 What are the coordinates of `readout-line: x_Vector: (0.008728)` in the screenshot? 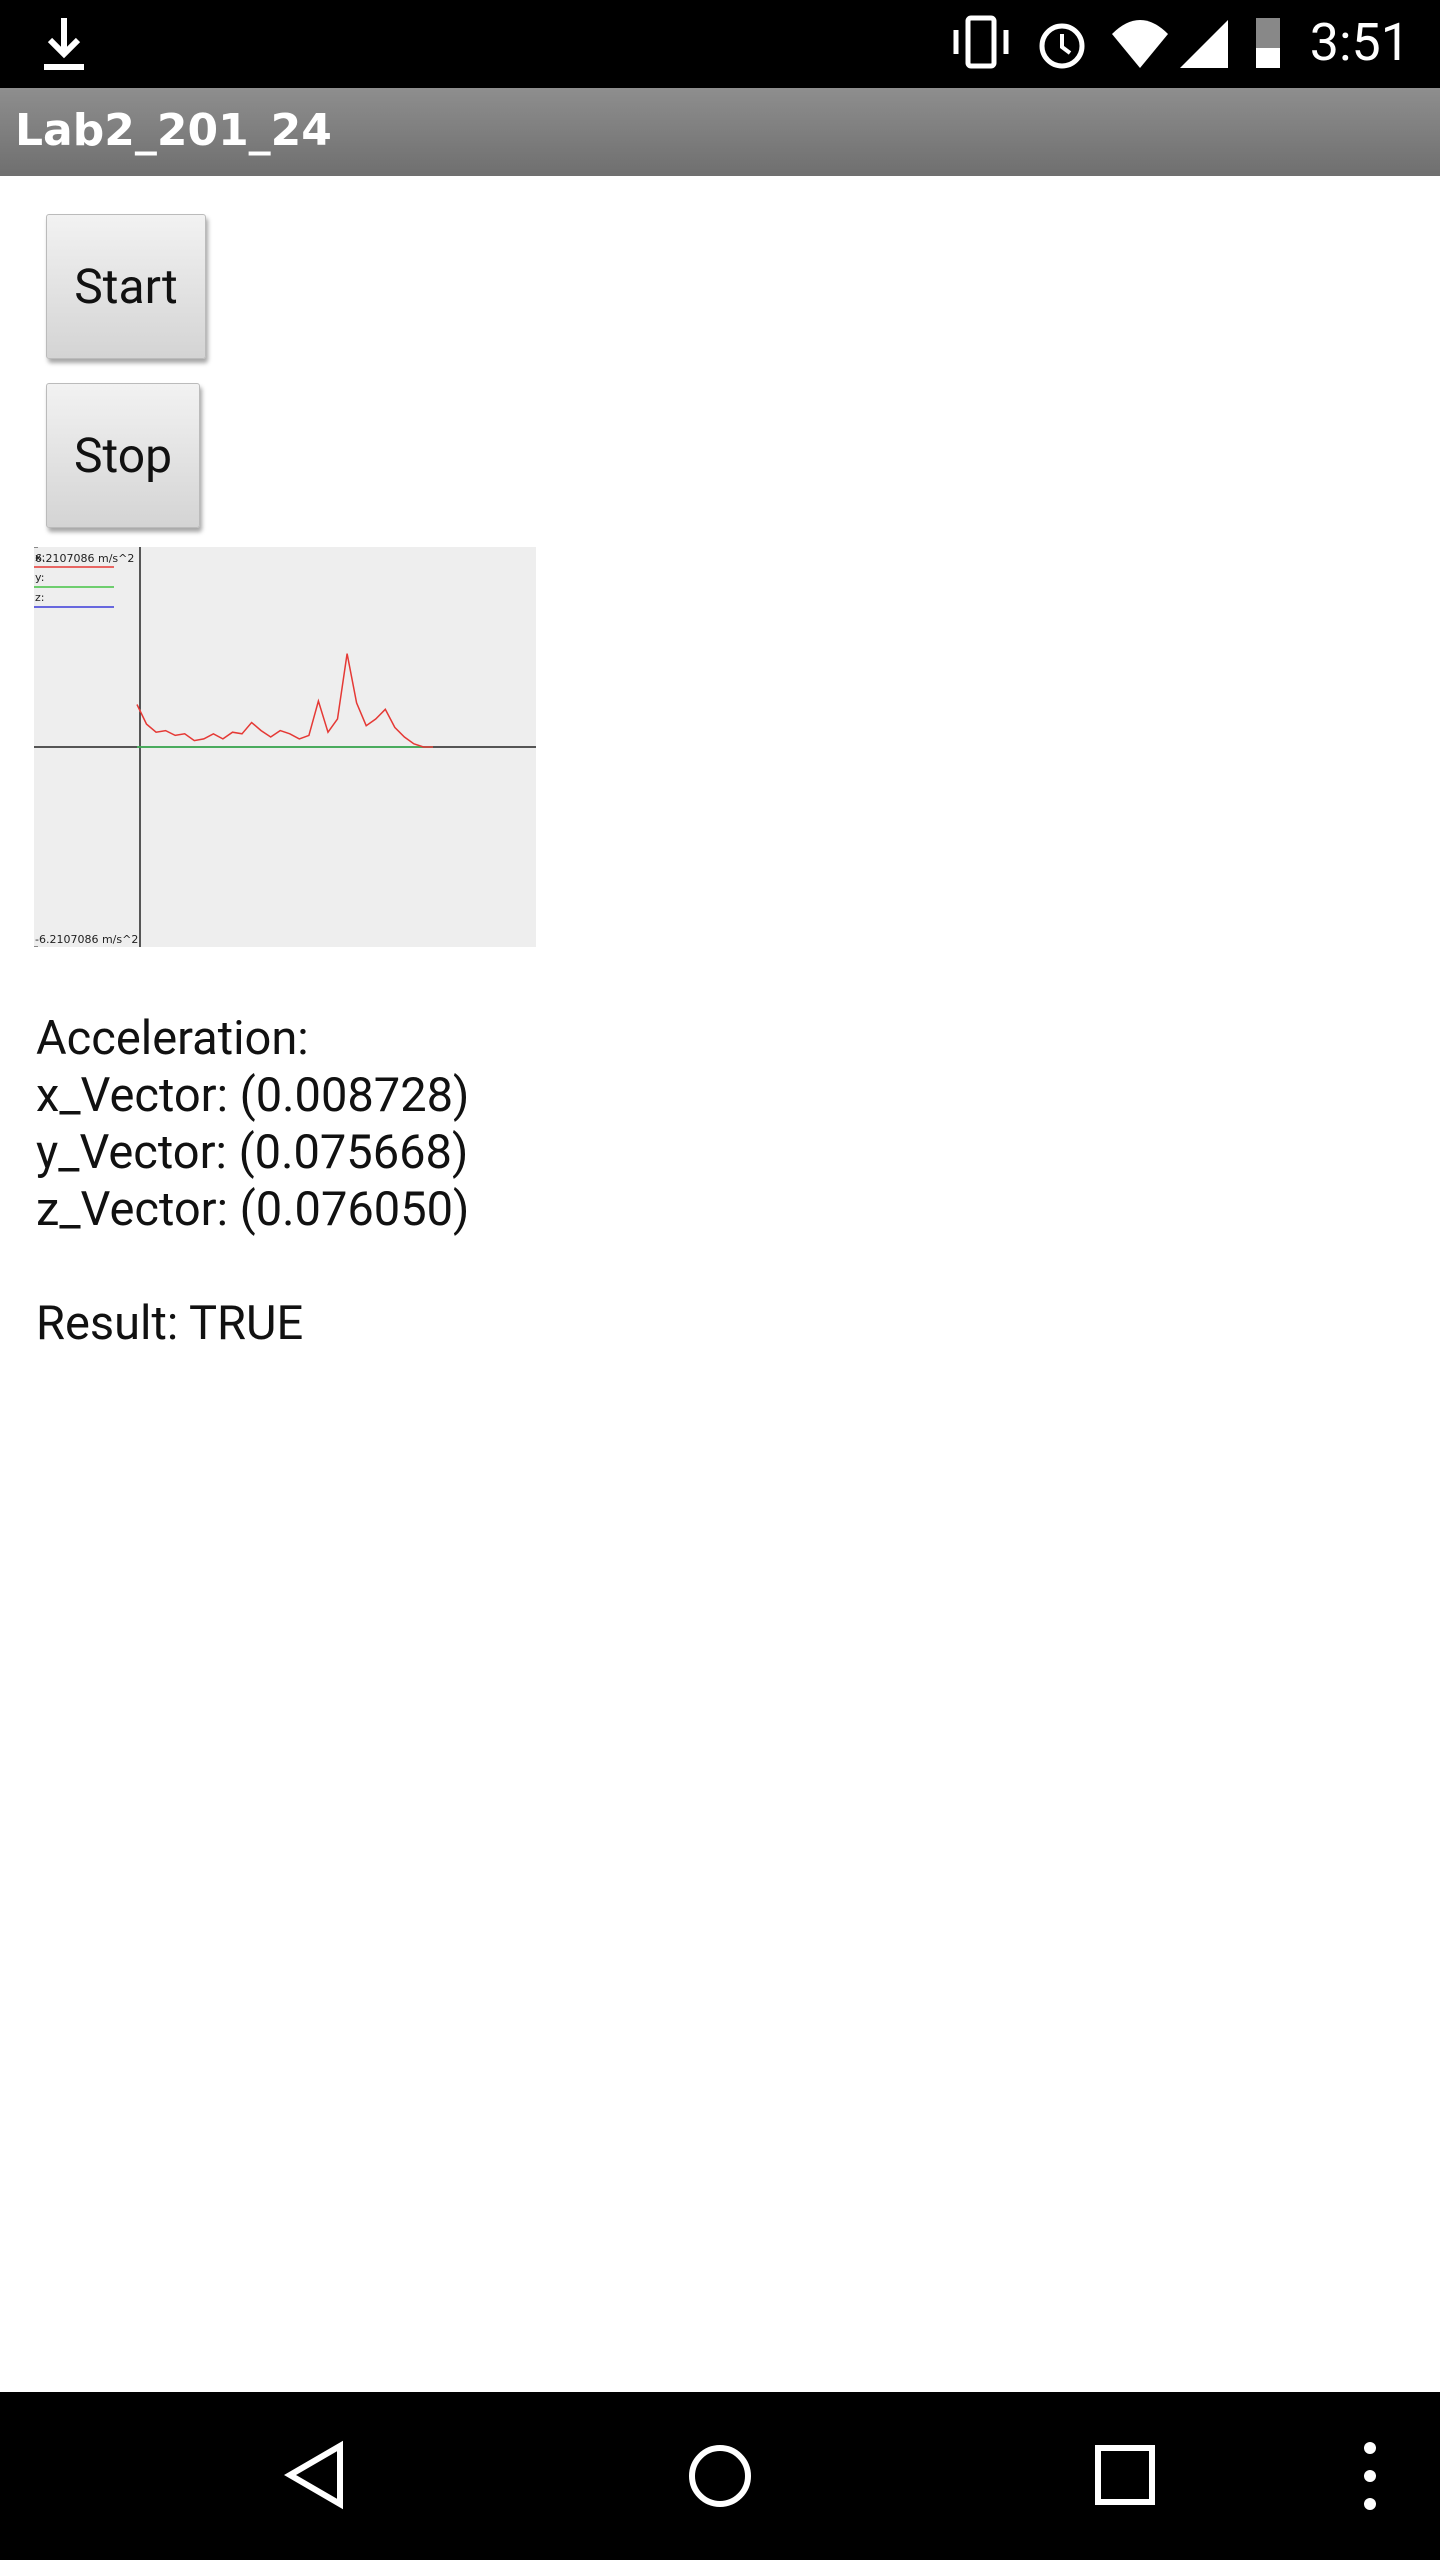 It's located at (253, 1095).